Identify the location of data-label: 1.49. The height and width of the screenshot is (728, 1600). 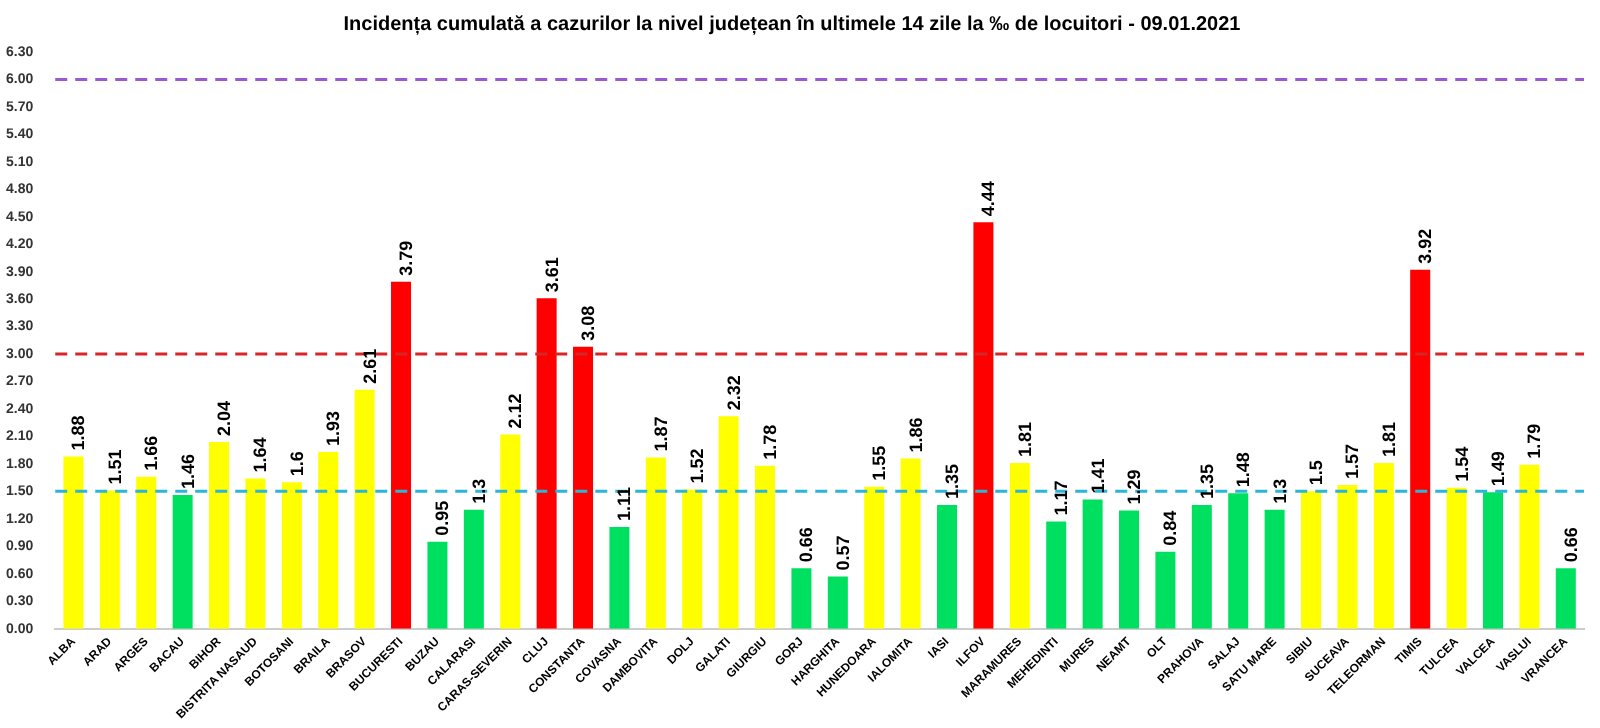
(1497, 469).